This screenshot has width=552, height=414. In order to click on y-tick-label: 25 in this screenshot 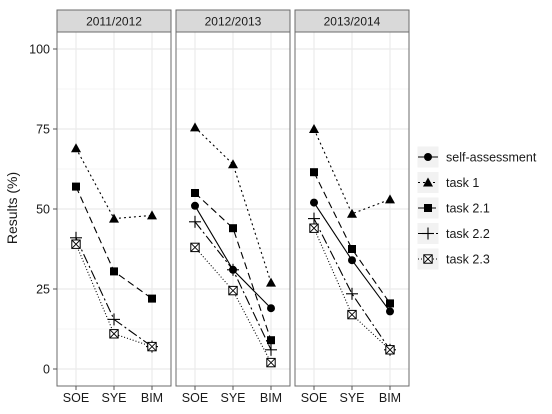, I will do `click(43, 290)`.